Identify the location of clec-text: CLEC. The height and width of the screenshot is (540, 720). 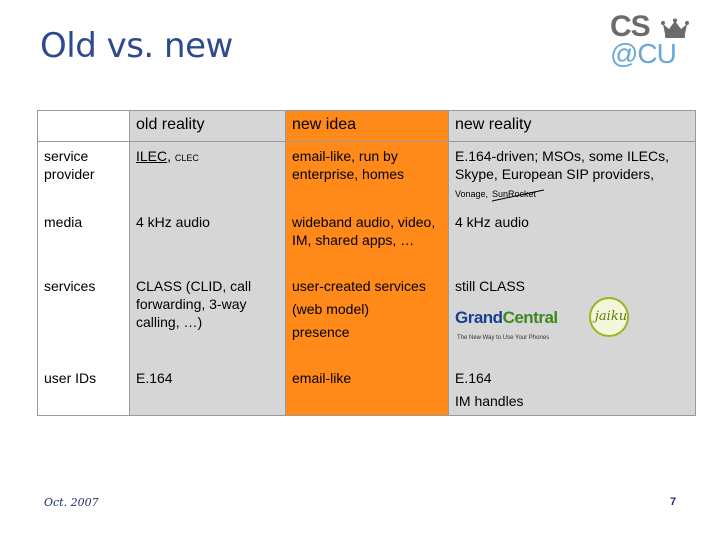
(186, 158).